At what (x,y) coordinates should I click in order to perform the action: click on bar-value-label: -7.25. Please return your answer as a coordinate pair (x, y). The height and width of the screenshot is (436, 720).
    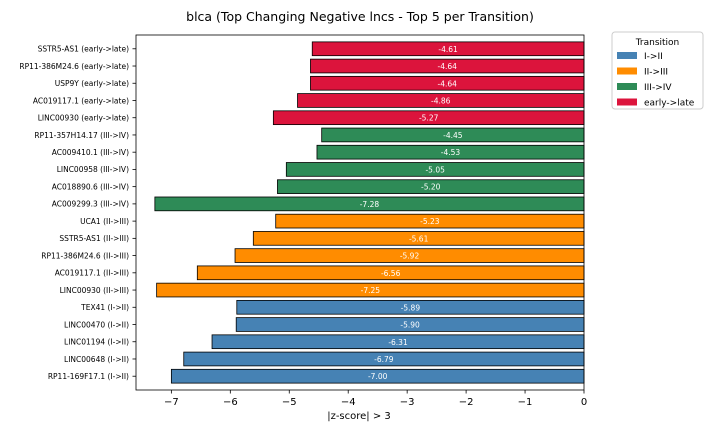
    Looking at the image, I should click on (371, 290).